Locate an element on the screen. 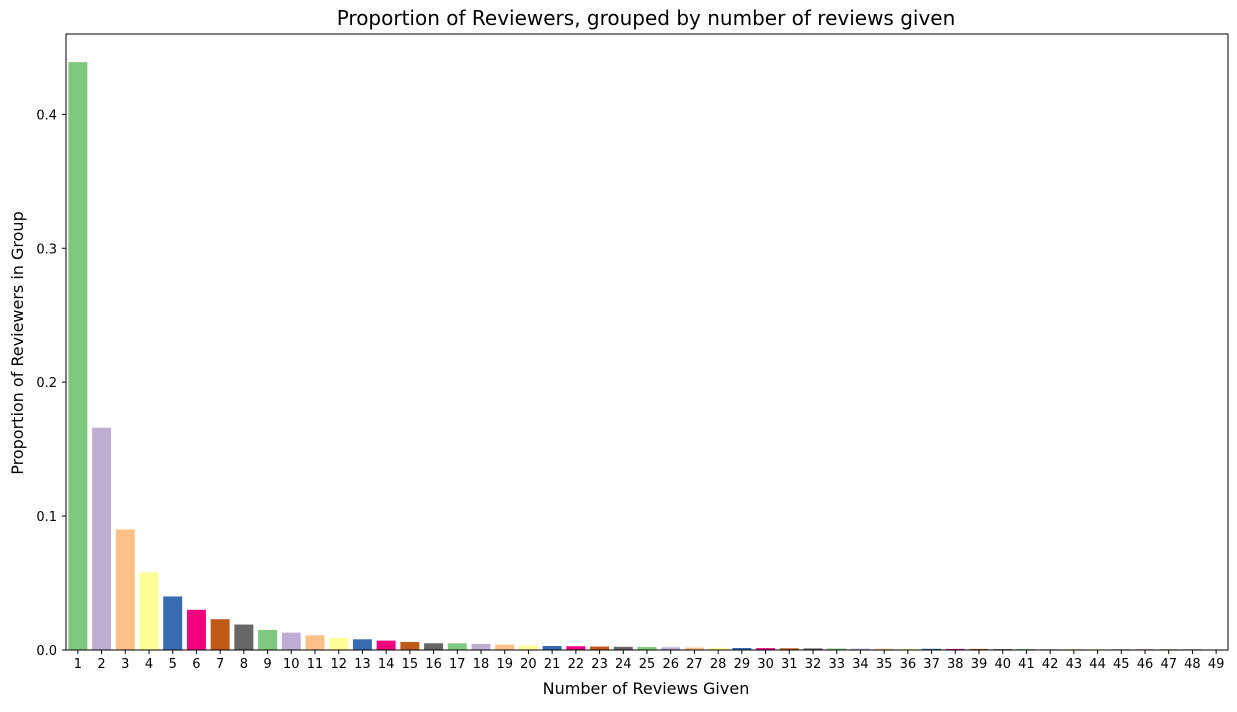 This screenshot has height=712, width=1237. x-tick-label: 18 is located at coordinates (481, 664).